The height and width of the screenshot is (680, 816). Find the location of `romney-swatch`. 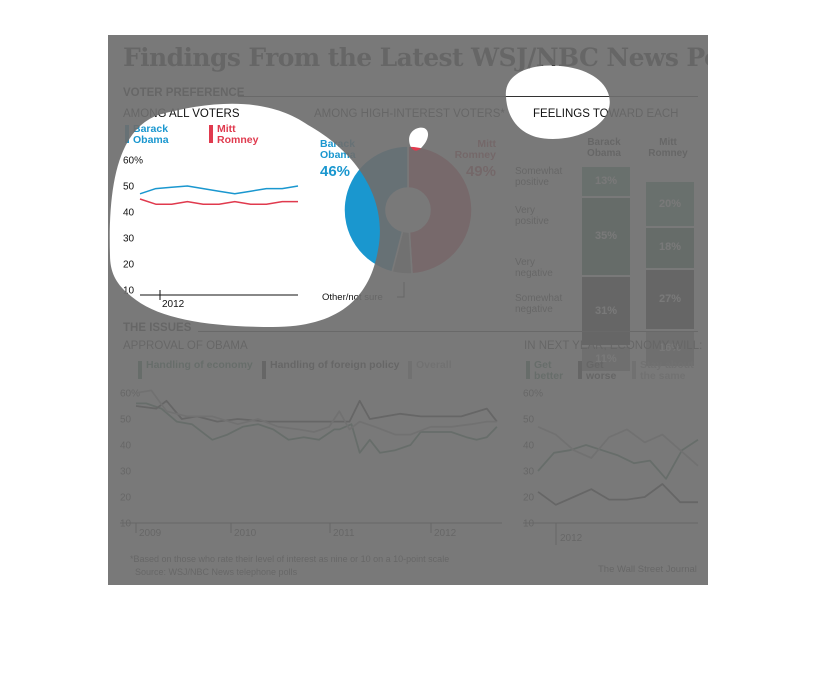

romney-swatch is located at coordinates (211, 134).